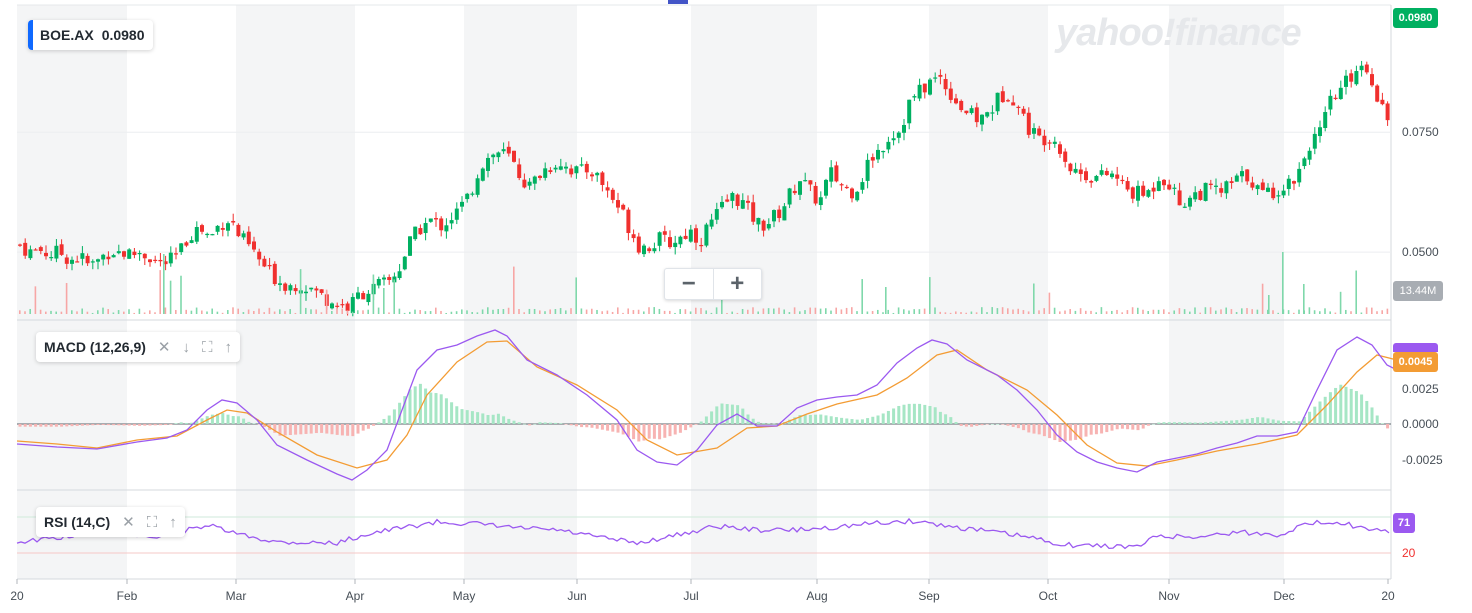 The image size is (1472, 613). Describe the element at coordinates (164, 347) in the screenshot. I see `macd-close-icon: ✕` at that location.